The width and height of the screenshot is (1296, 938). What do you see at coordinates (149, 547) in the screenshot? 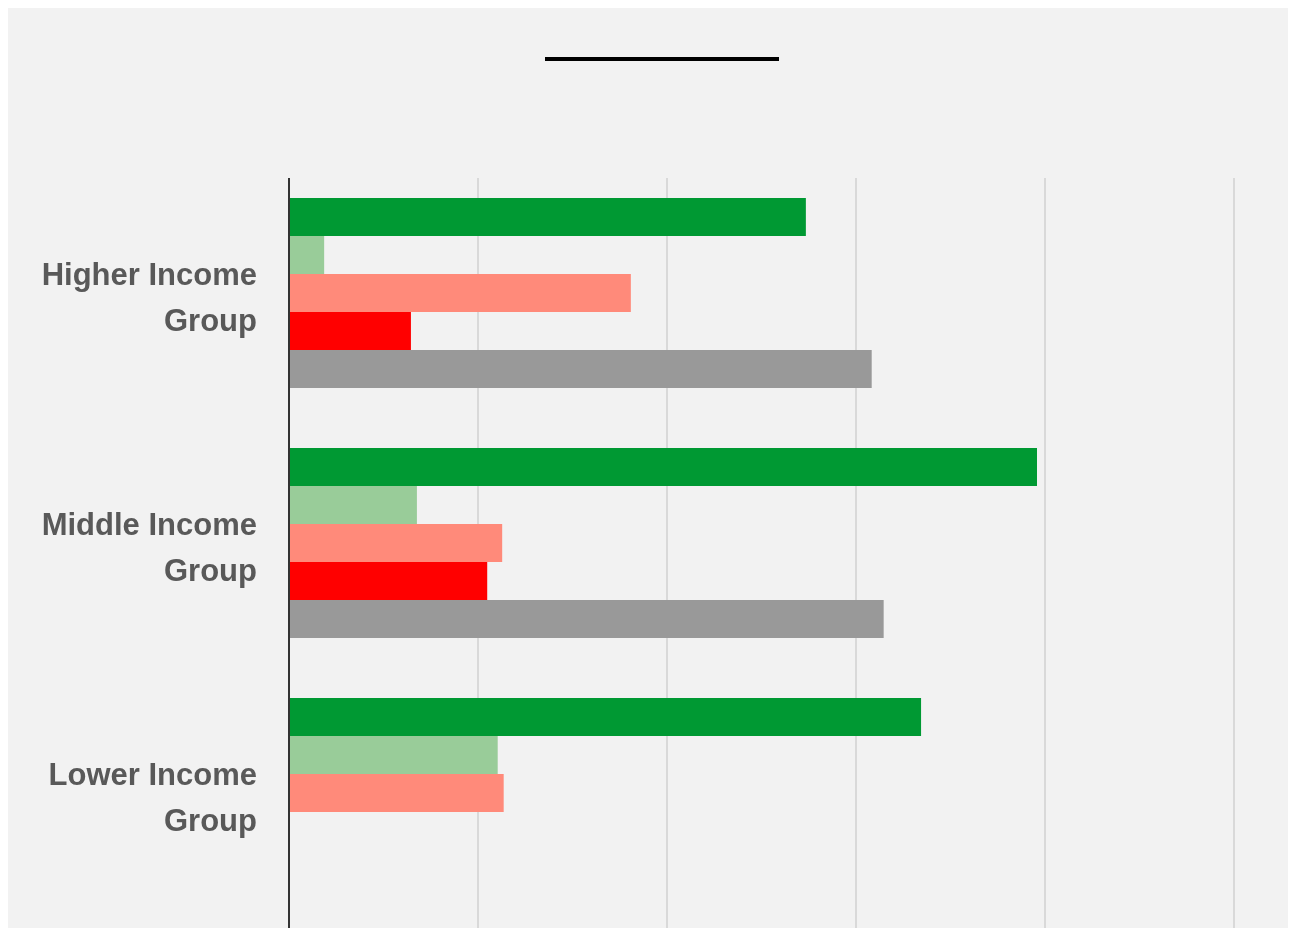
I see `y-tick-label: Middle Income Group` at bounding box center [149, 547].